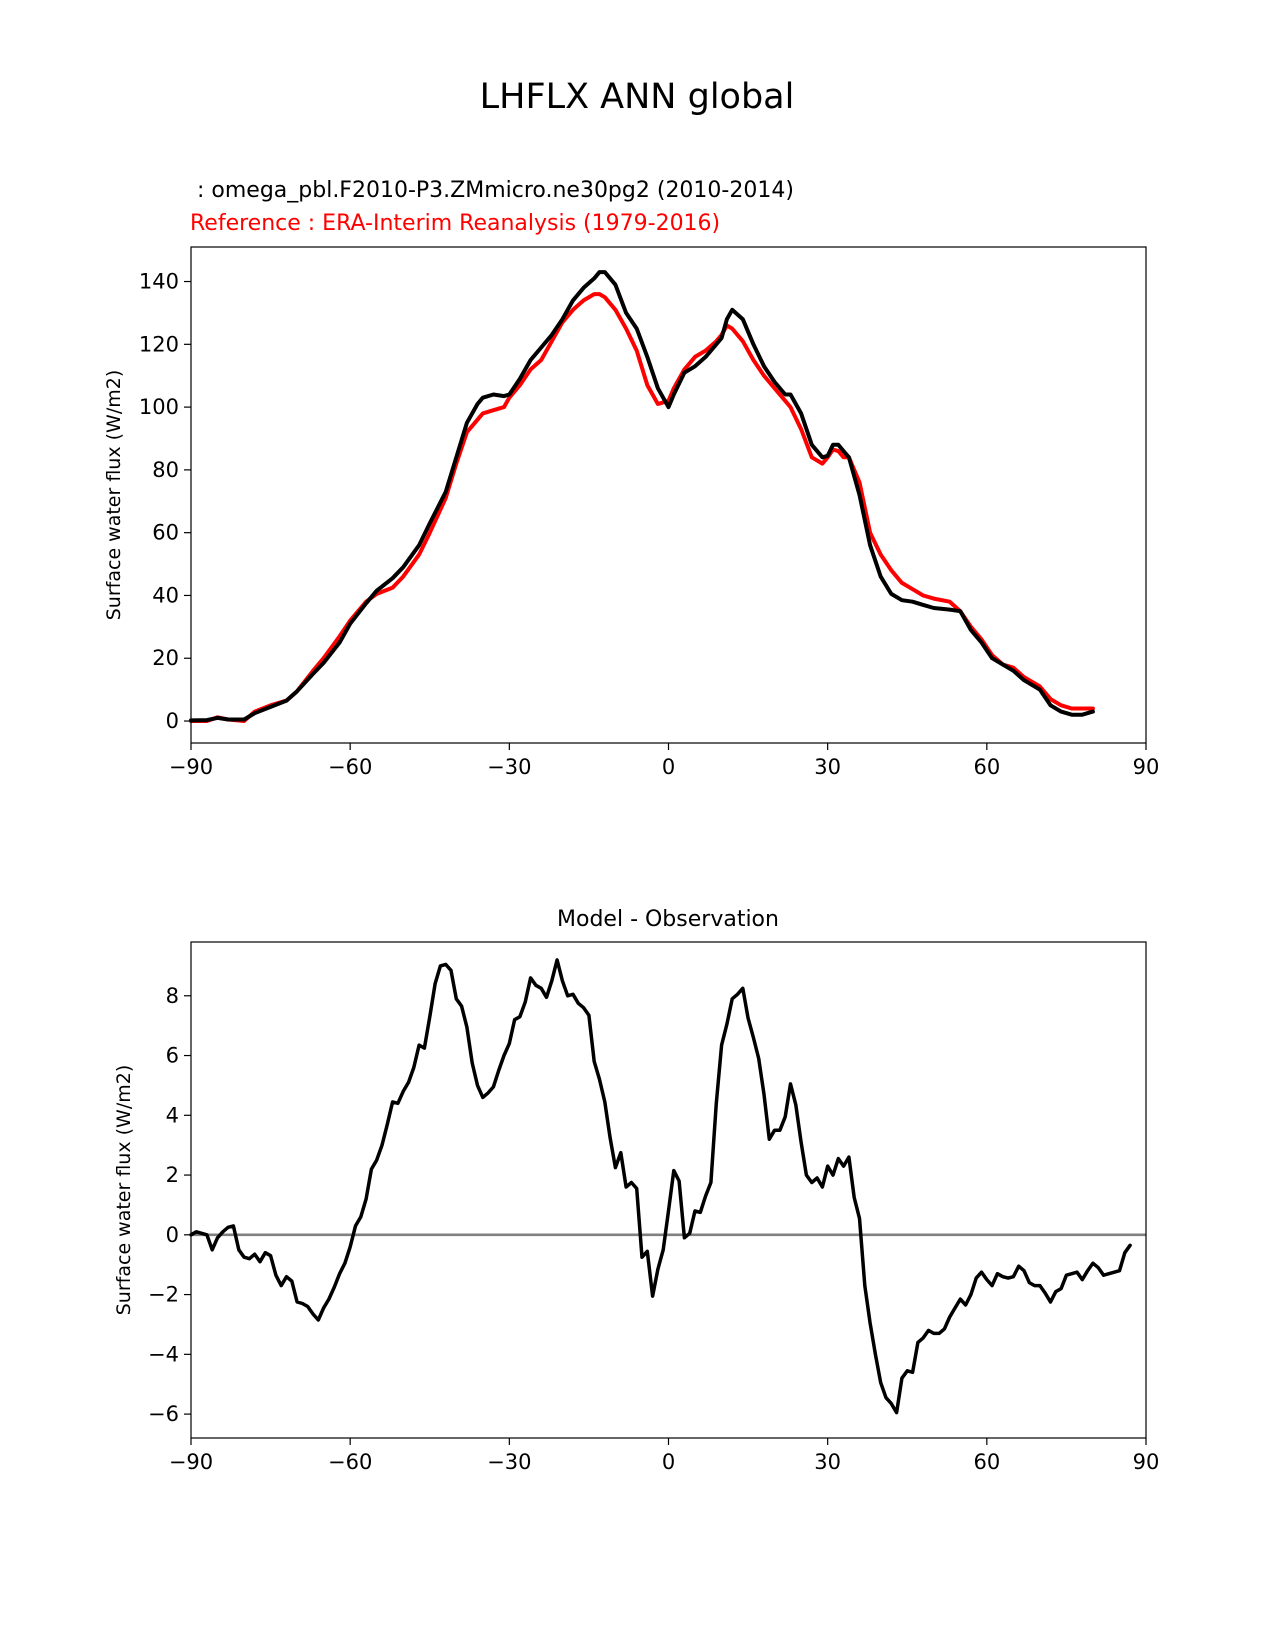 The image size is (1275, 1650). What do you see at coordinates (165, 470) in the screenshot?
I see `y-tick-label: 80` at bounding box center [165, 470].